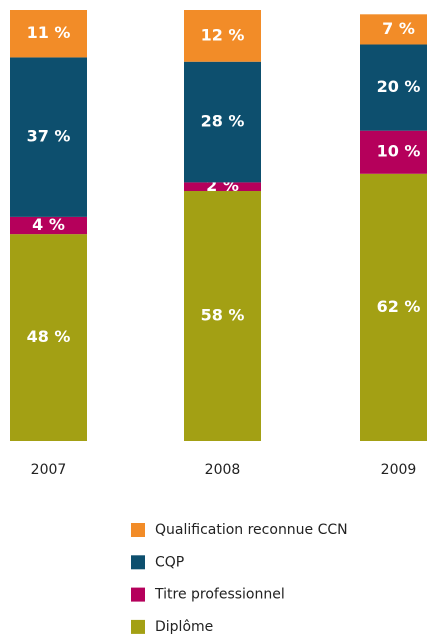  I want to click on value-label: 48 %, so click(49, 336).